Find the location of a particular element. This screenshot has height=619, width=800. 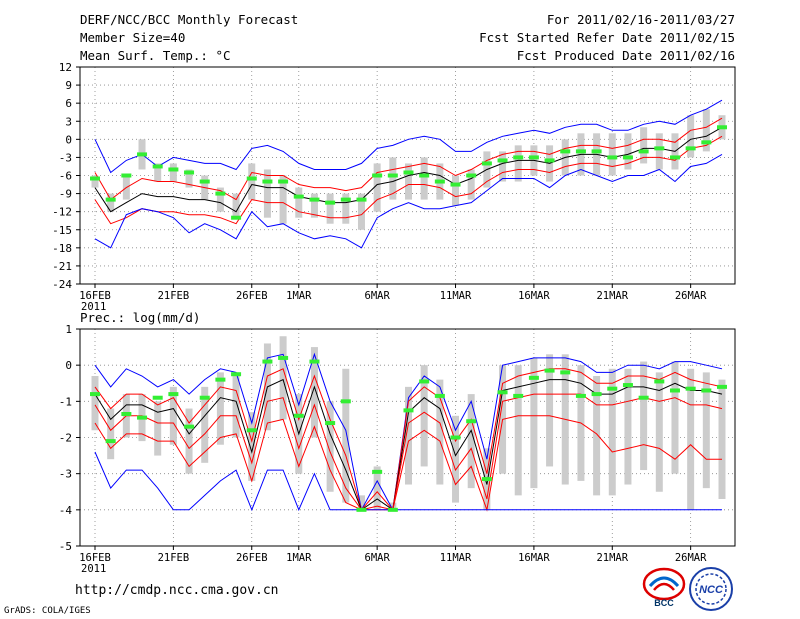

ncc-logo-text: NCC is located at coordinates (711, 590).